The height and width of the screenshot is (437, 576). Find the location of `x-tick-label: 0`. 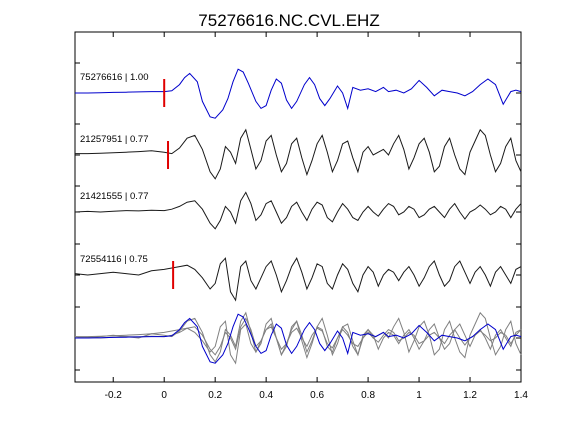

x-tick-label: 0 is located at coordinates (164, 395).